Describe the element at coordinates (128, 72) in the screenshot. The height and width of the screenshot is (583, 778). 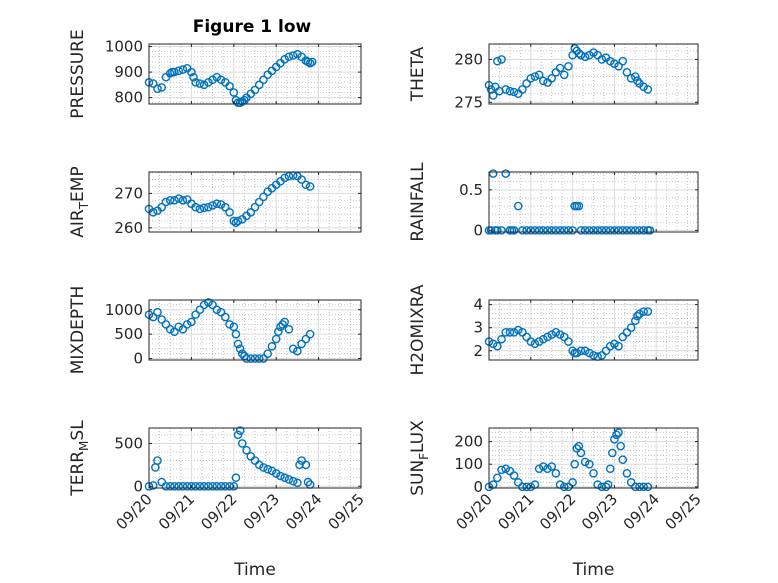
I see `y-tick-label: 900` at that location.